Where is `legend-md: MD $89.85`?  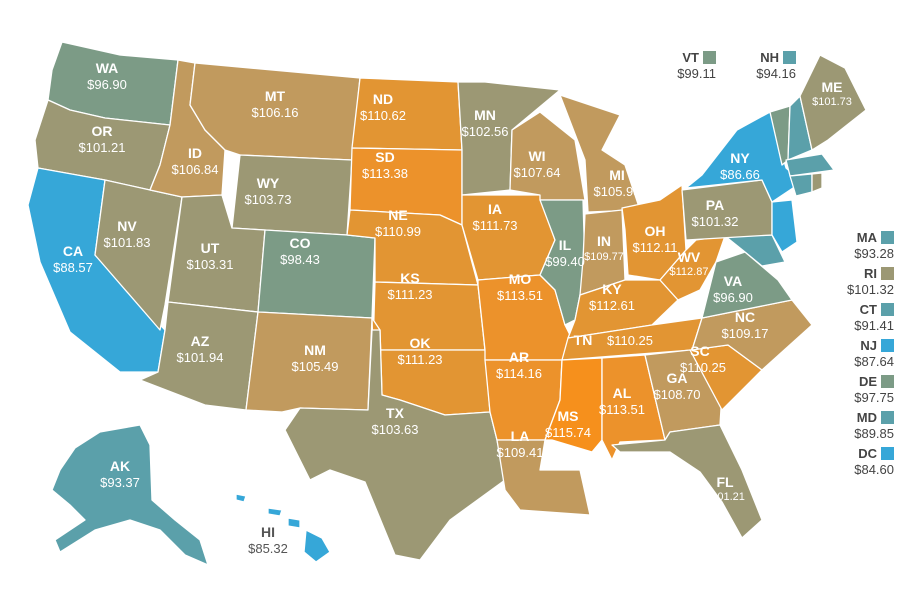
legend-md: MD $89.85 is located at coordinates (874, 425).